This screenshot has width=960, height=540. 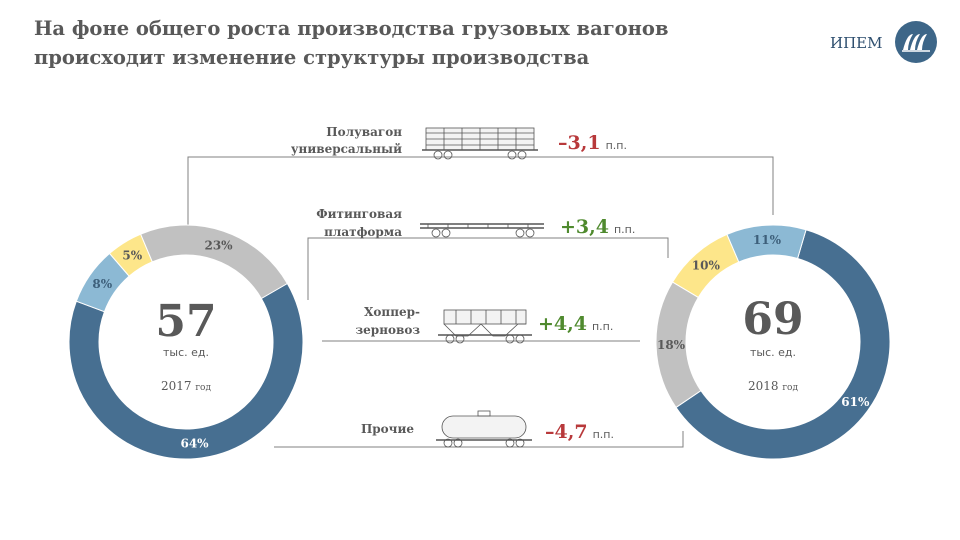 I want to click on brand-name: ИПЕМ, so click(x=856, y=43).